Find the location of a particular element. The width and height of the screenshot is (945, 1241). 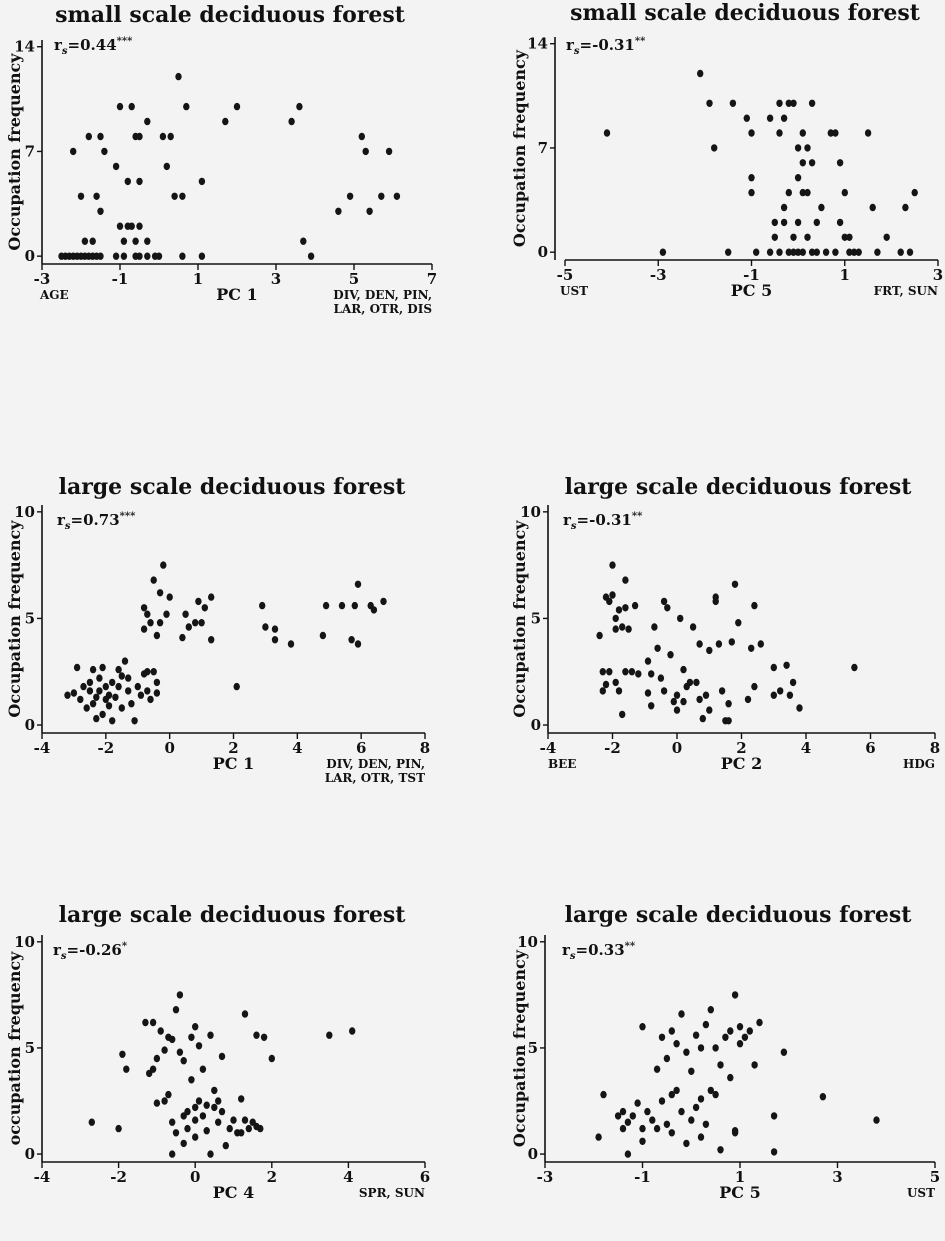

y-tick-label: 7 is located at coordinates (543, 148).